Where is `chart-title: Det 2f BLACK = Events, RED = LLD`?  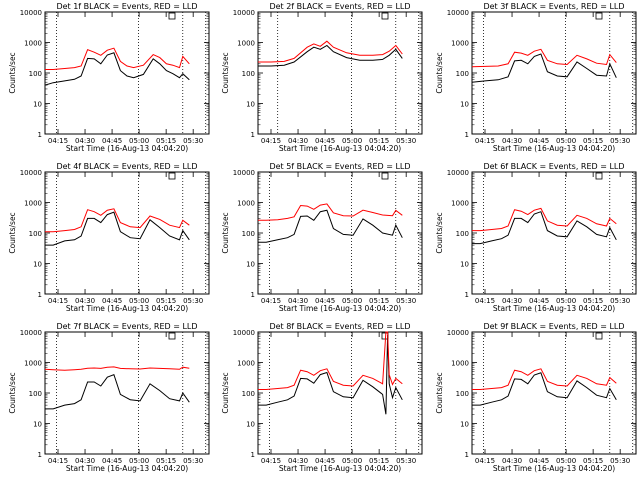 chart-title: Det 2f BLACK = Events, RED = LLD is located at coordinates (339, 6).